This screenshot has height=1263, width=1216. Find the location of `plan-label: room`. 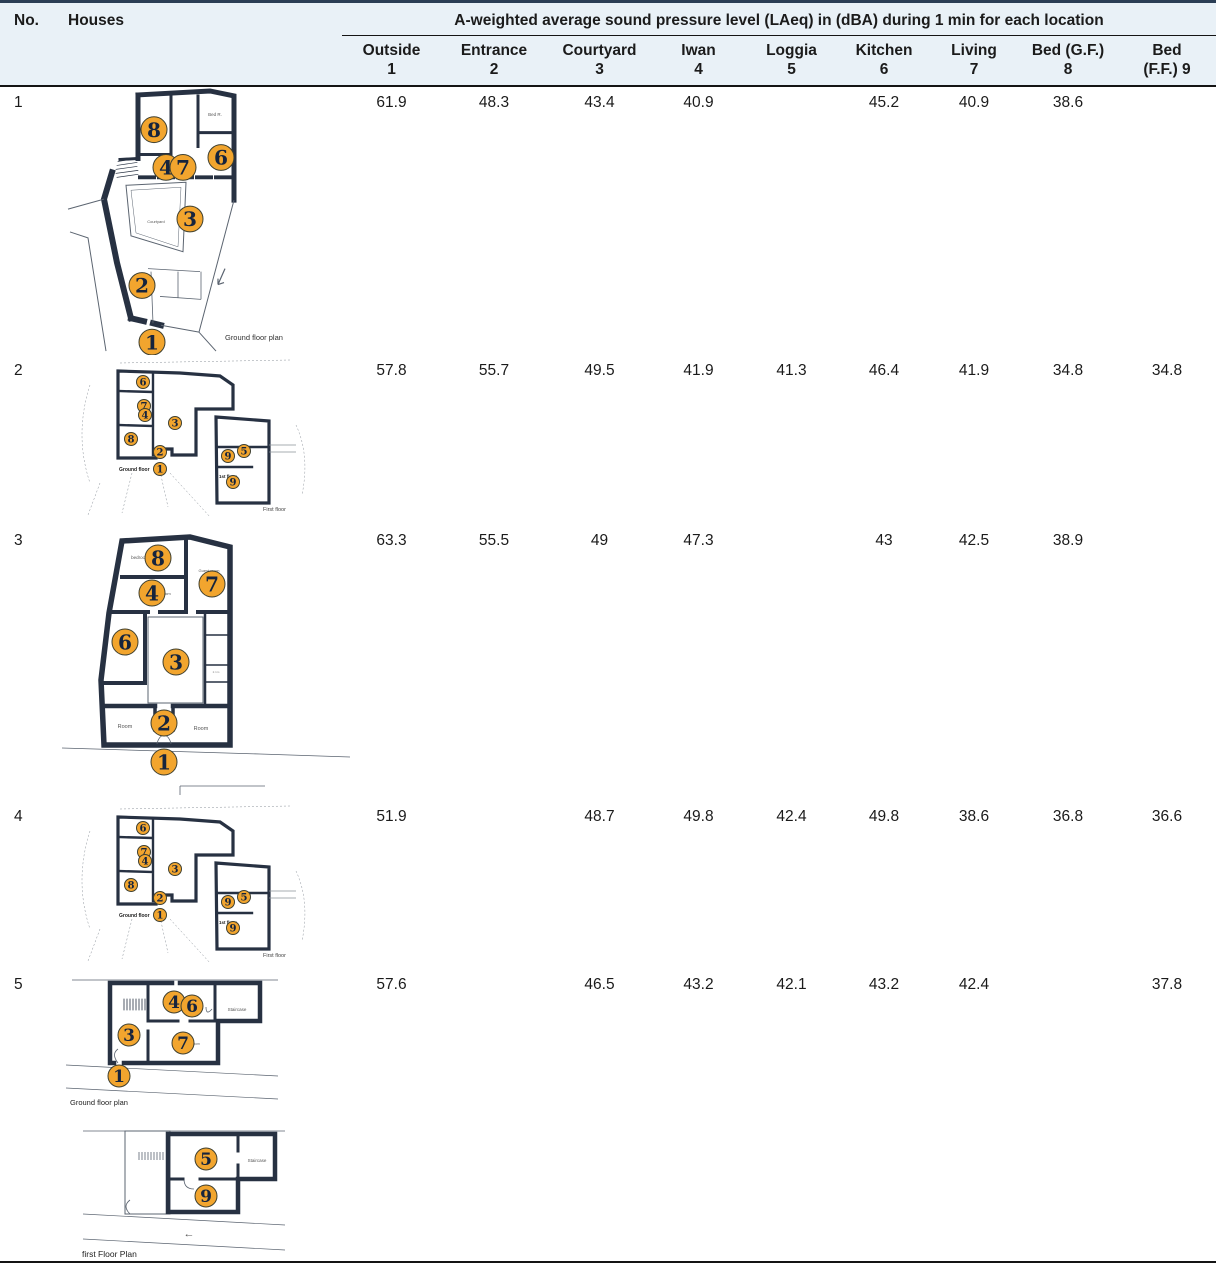

plan-label: room is located at coordinates (196, 1044).